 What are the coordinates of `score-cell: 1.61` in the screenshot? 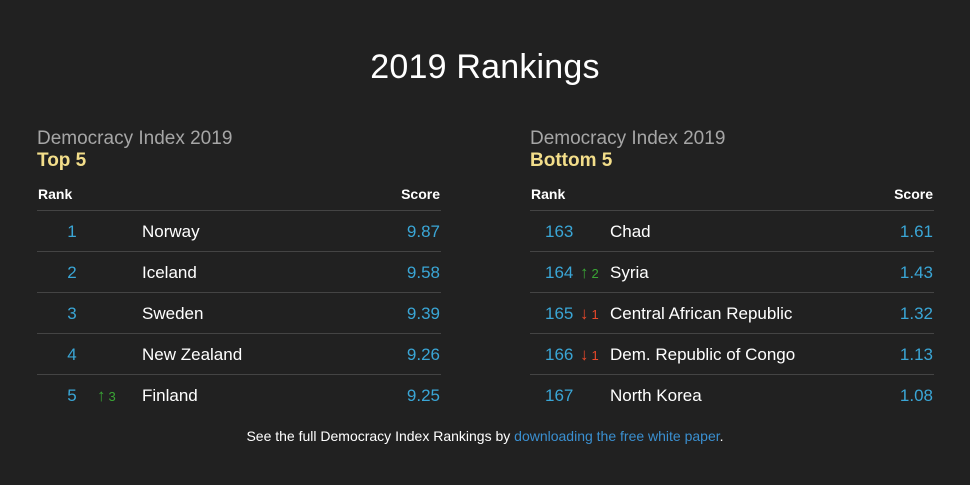 It's located at (916, 231).